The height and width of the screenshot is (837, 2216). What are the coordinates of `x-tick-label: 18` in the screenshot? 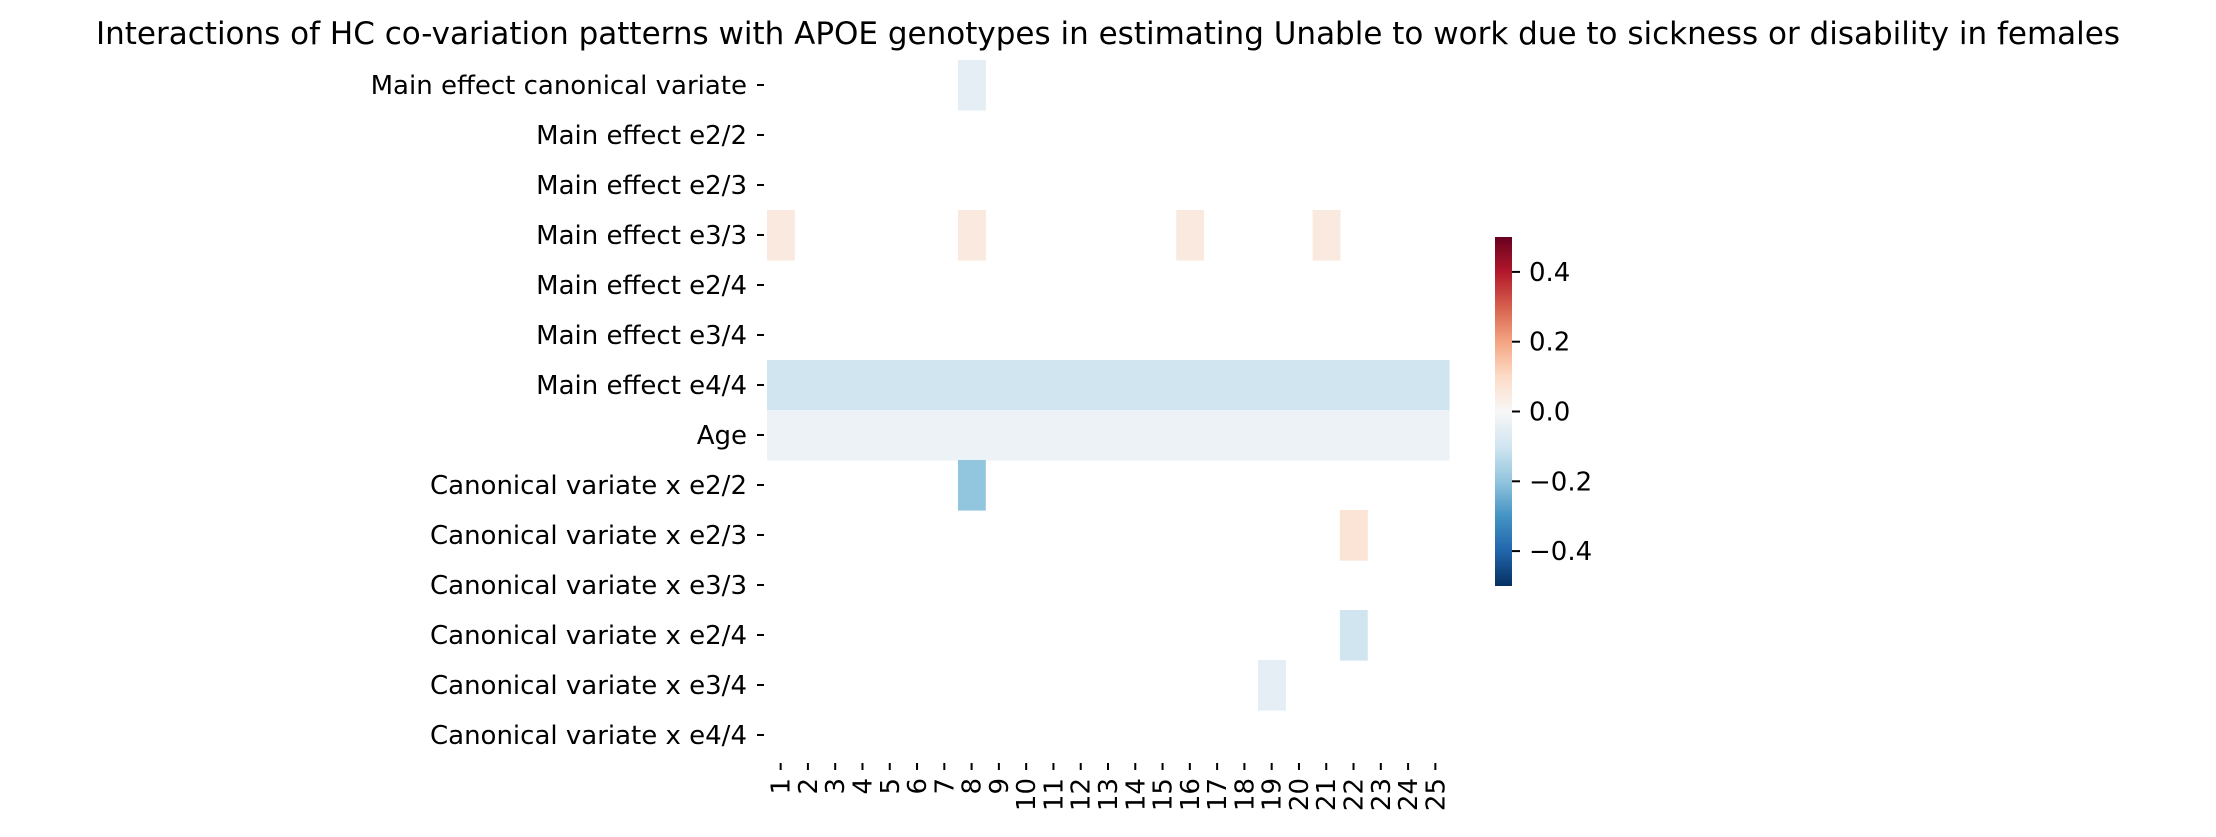 It's located at (1245, 794).